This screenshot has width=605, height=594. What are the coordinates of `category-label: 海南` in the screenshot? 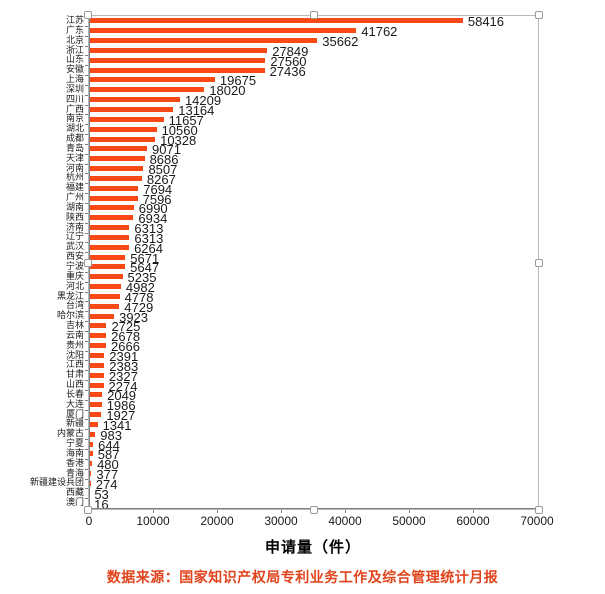 It's located at (74, 452).